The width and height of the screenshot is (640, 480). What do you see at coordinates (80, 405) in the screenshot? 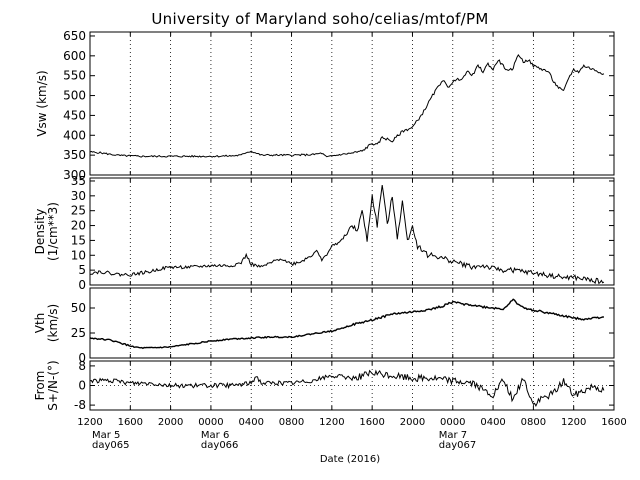
I see `y-tick-label: -8` at bounding box center [80, 405].